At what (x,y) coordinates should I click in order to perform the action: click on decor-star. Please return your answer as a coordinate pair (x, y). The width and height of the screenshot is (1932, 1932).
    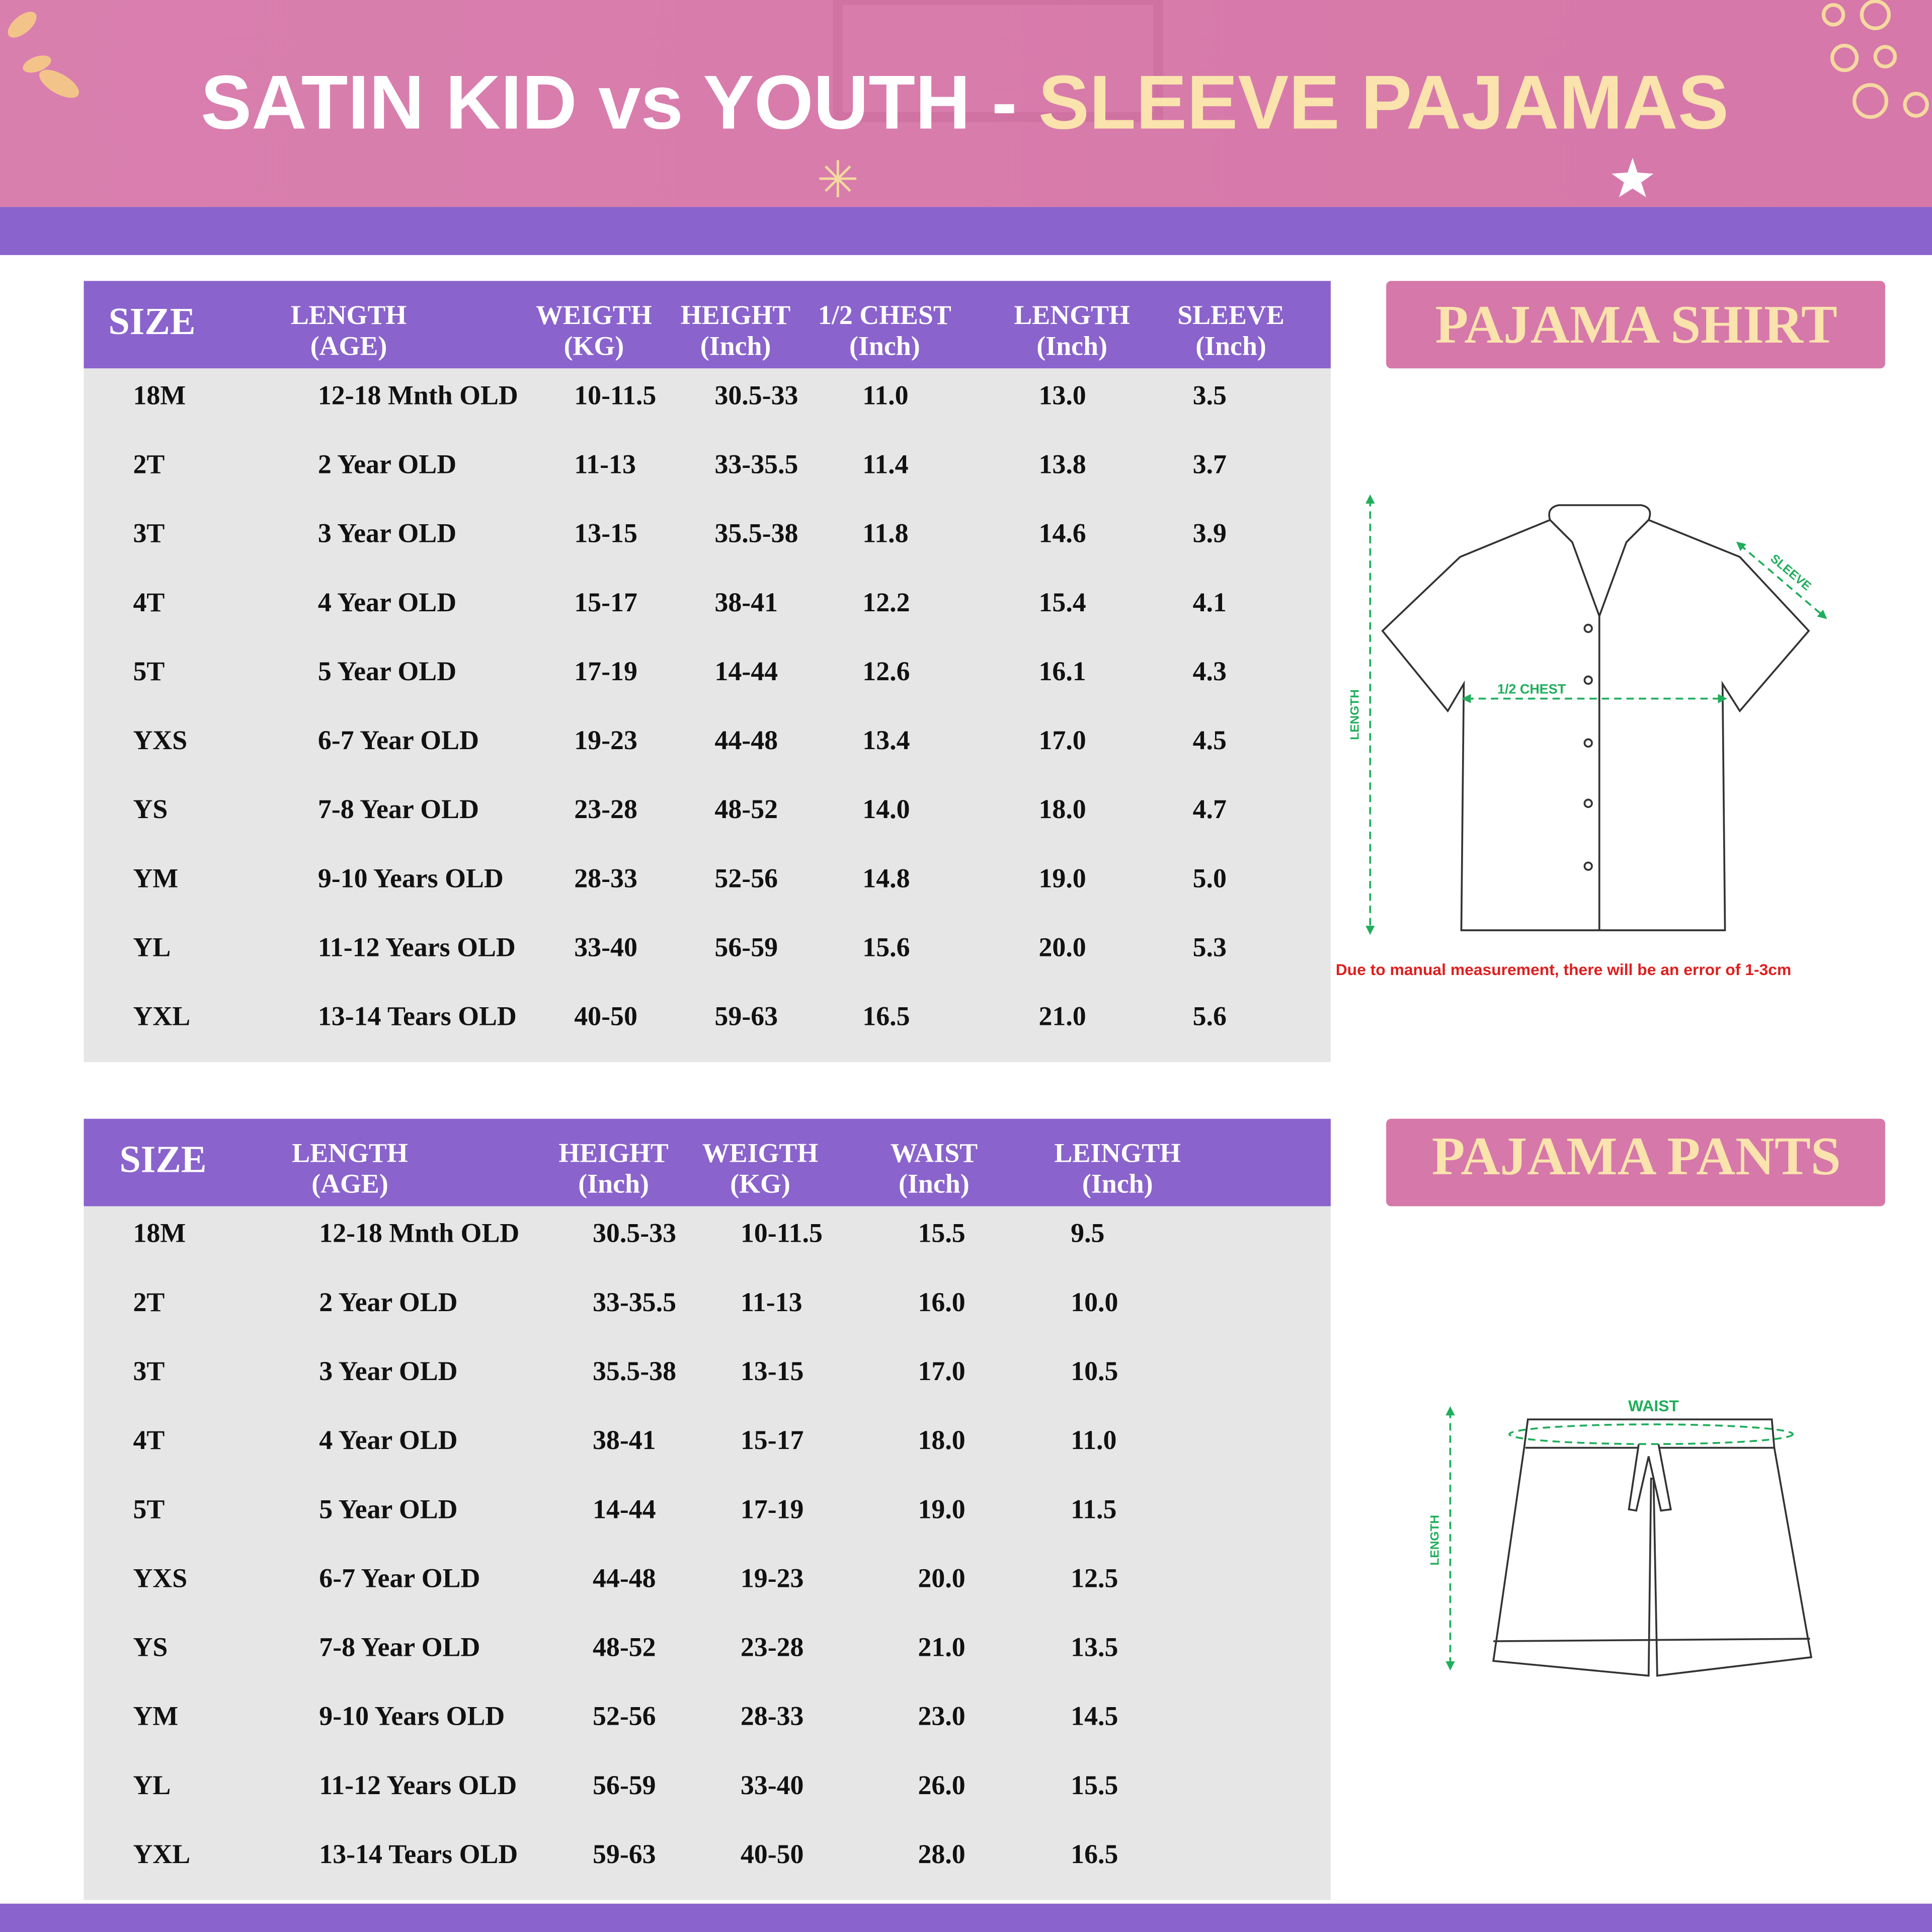
    Looking at the image, I should click on (1633, 177).